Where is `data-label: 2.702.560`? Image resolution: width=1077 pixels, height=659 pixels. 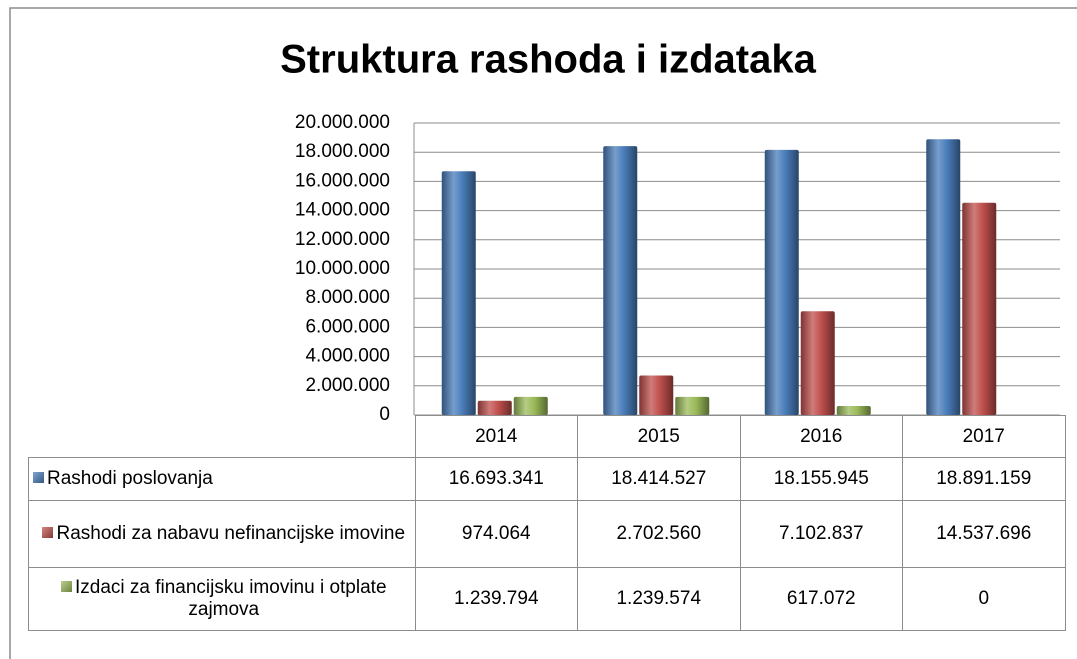 data-label: 2.702.560 is located at coordinates (659, 534).